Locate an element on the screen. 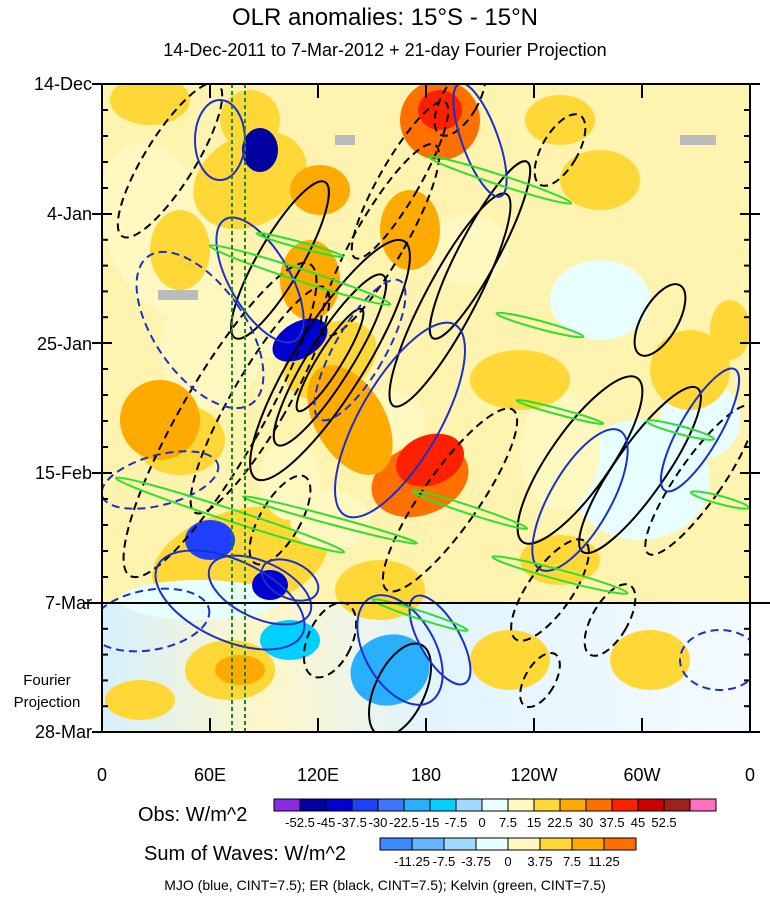 The height and width of the screenshot is (899, 770). colorbar-tick-label: 52.5 is located at coordinates (663, 822).